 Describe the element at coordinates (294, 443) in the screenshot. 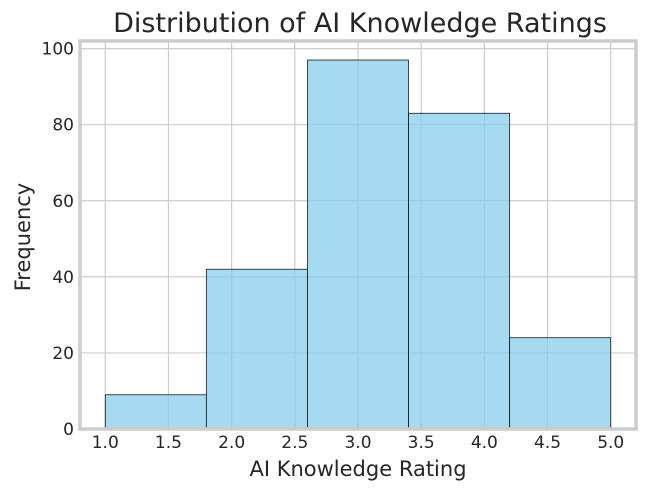

I see `x-tick-label: 2.5` at that location.